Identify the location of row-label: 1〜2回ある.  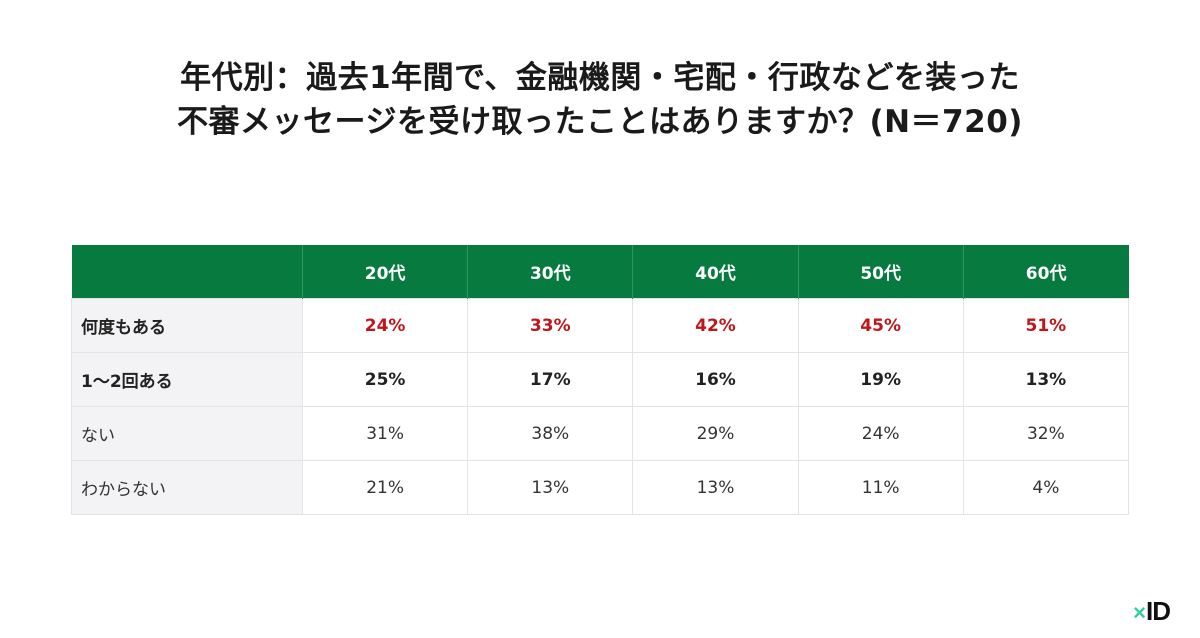
(187, 379).